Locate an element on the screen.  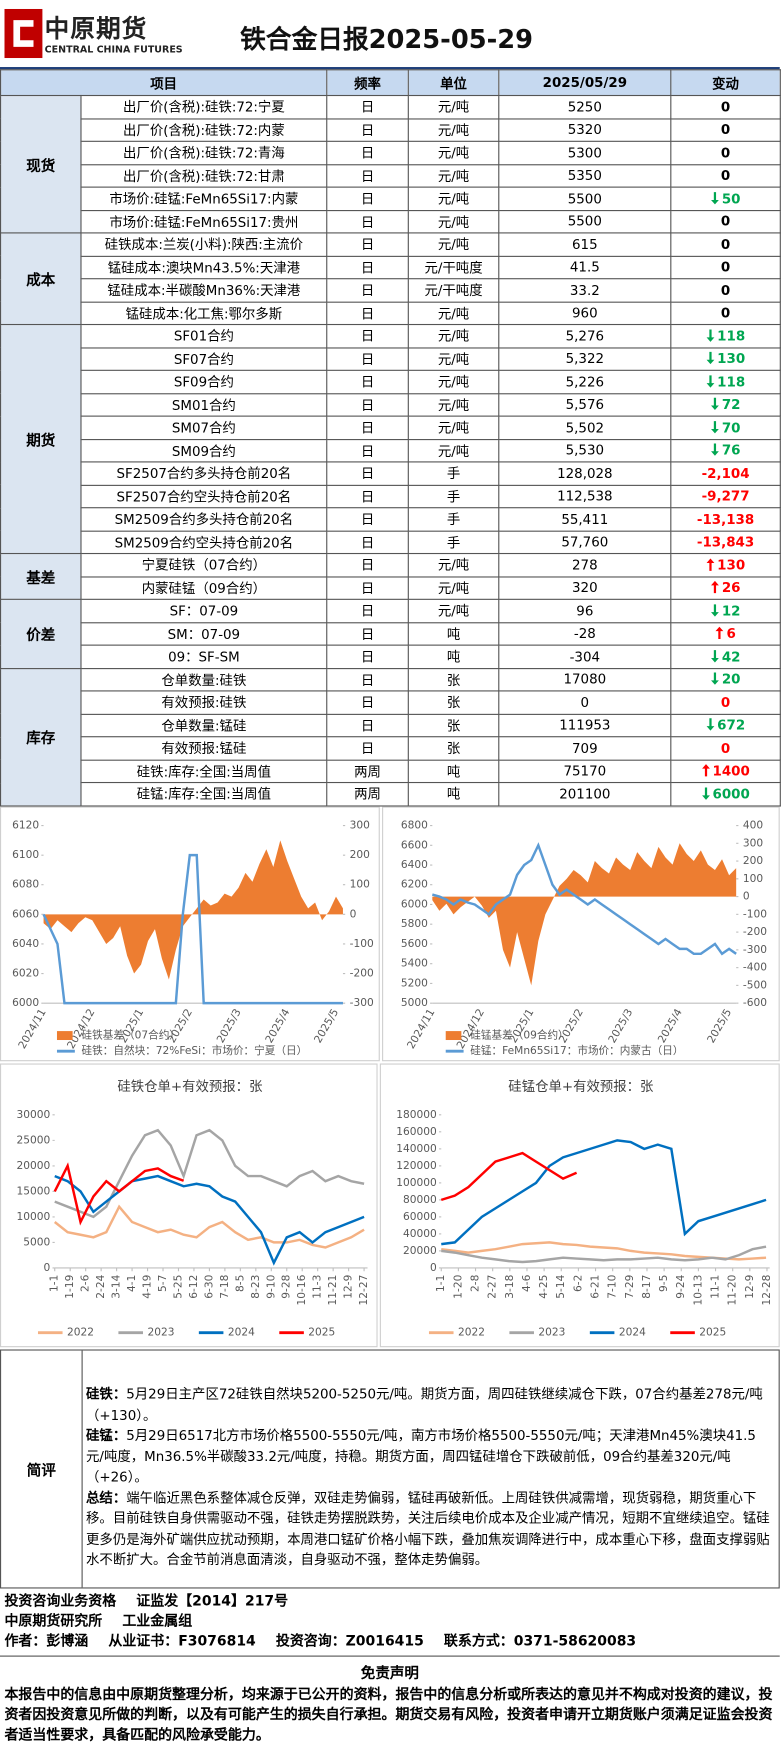
table-row: 期货 SF01合约日元/吨 5,276 118 is located at coordinates (390, 439).